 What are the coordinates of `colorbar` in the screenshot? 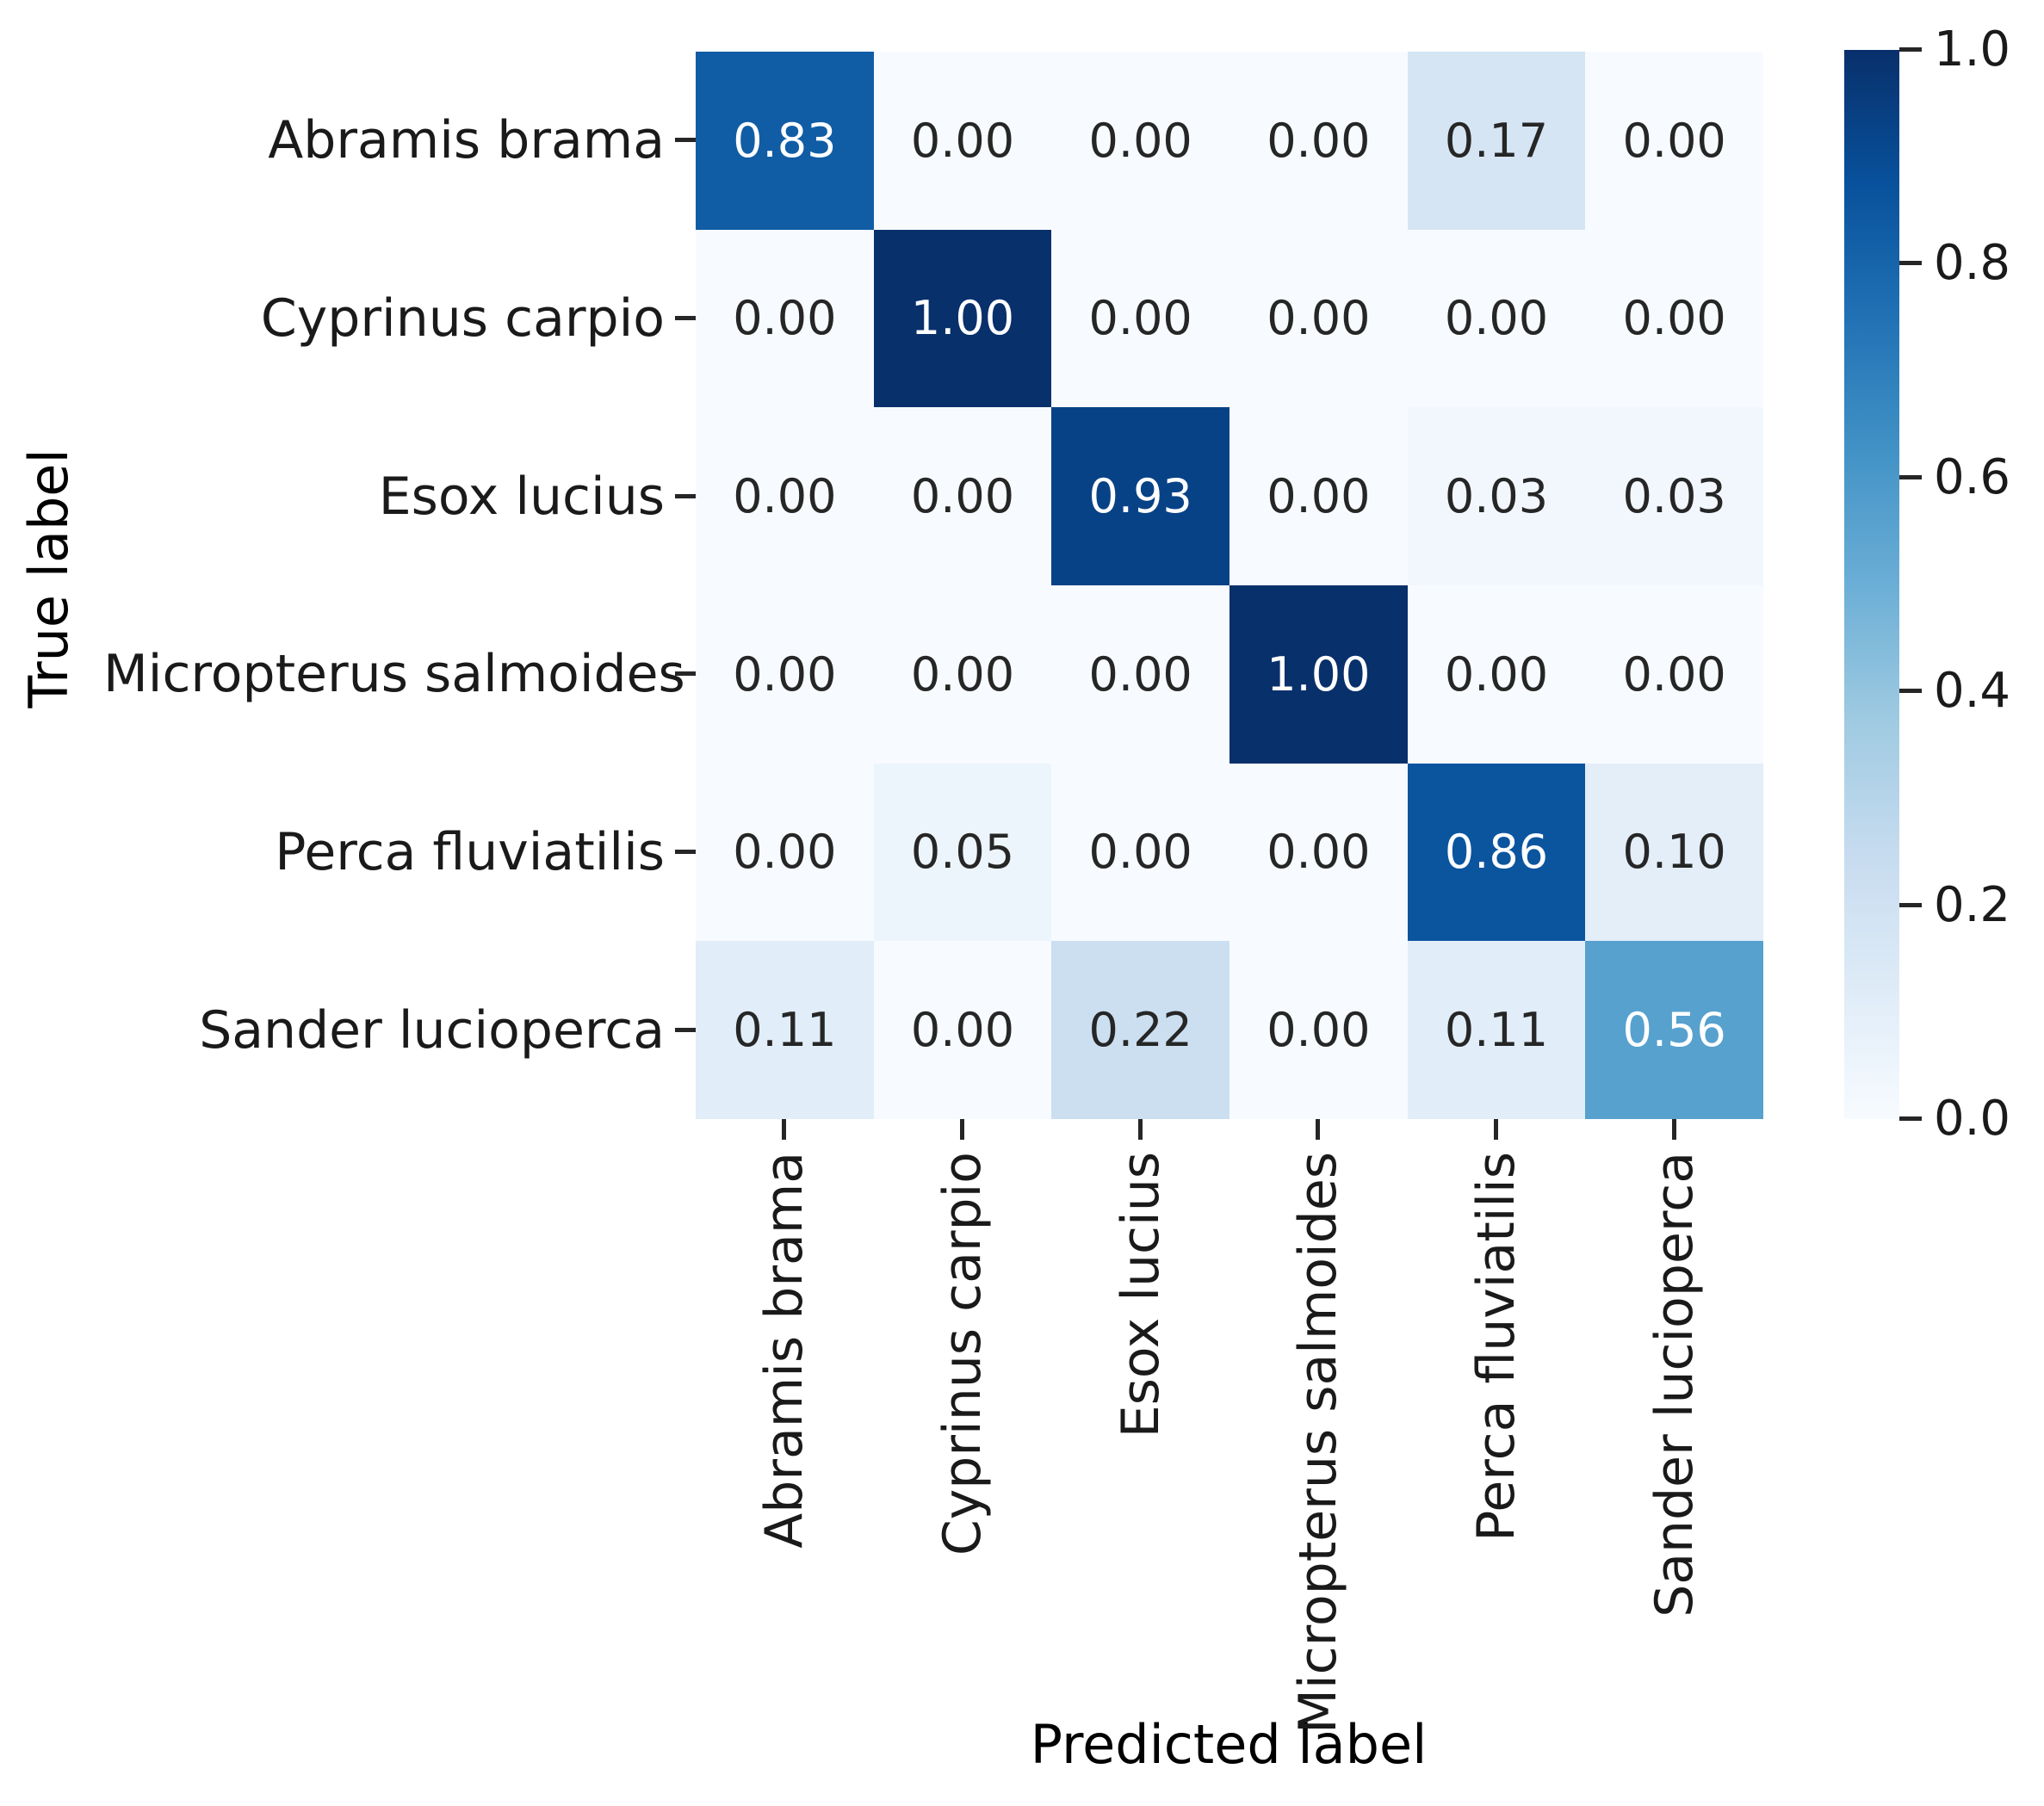 It's located at (1871, 585).